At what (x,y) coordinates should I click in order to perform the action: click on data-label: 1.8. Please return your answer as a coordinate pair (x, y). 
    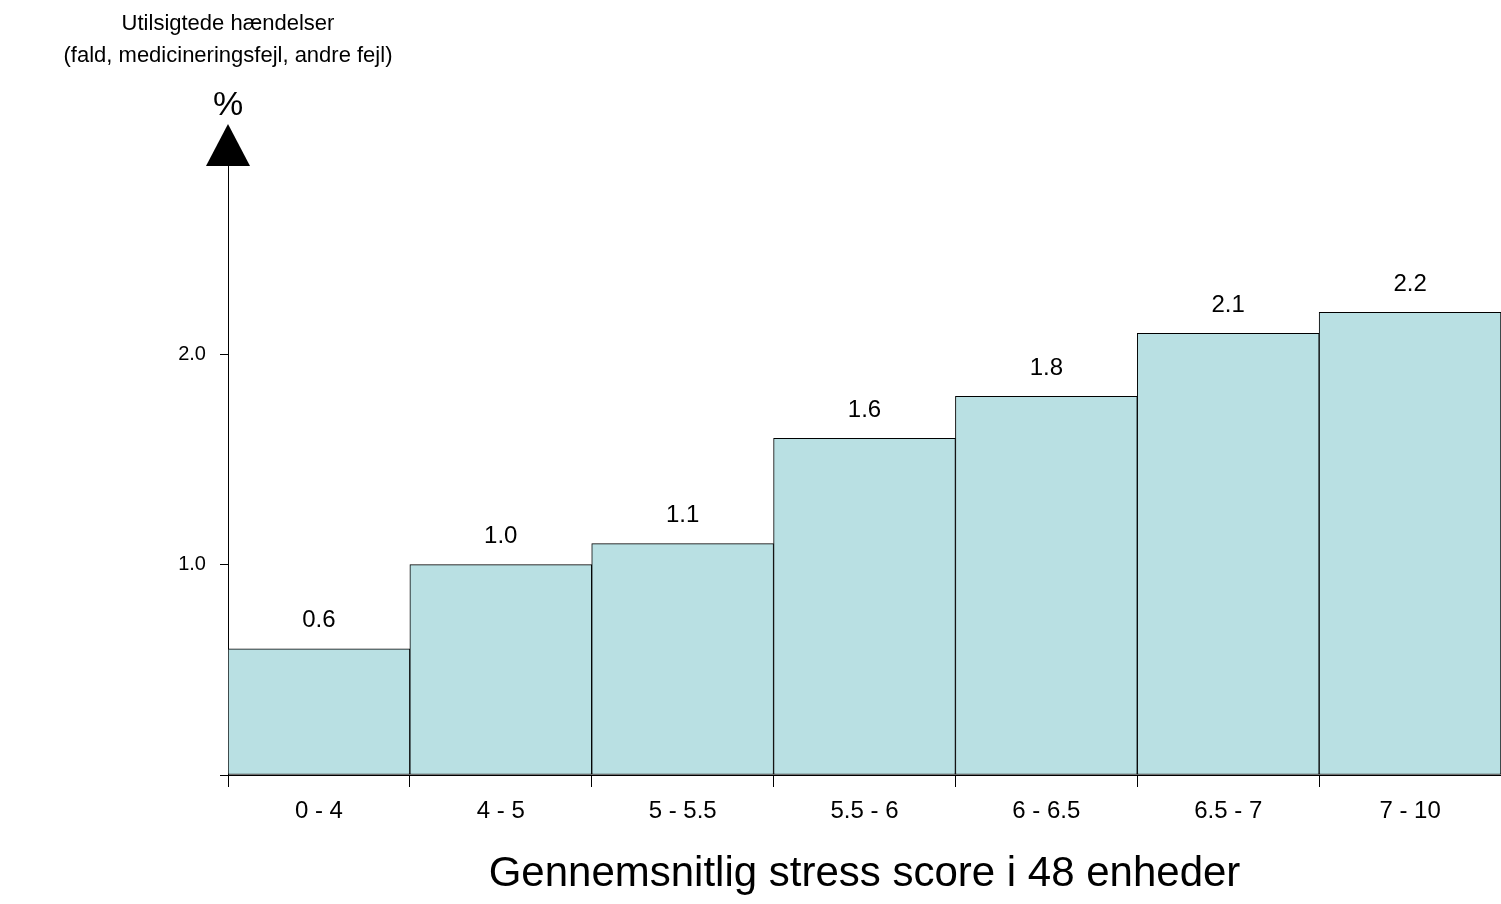
    Looking at the image, I should click on (1046, 366).